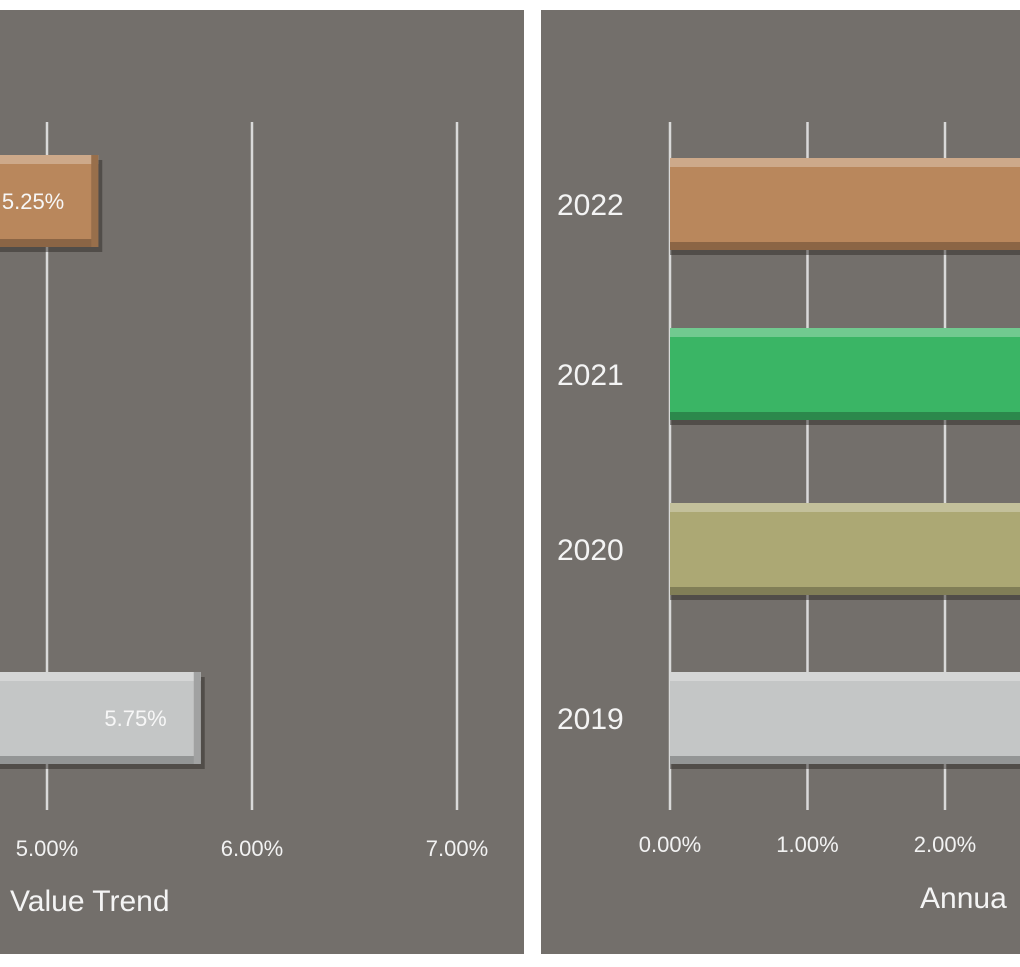 The width and height of the screenshot is (1020, 967). I want to click on right-x-tick-label: 0.00%, so click(670, 844).